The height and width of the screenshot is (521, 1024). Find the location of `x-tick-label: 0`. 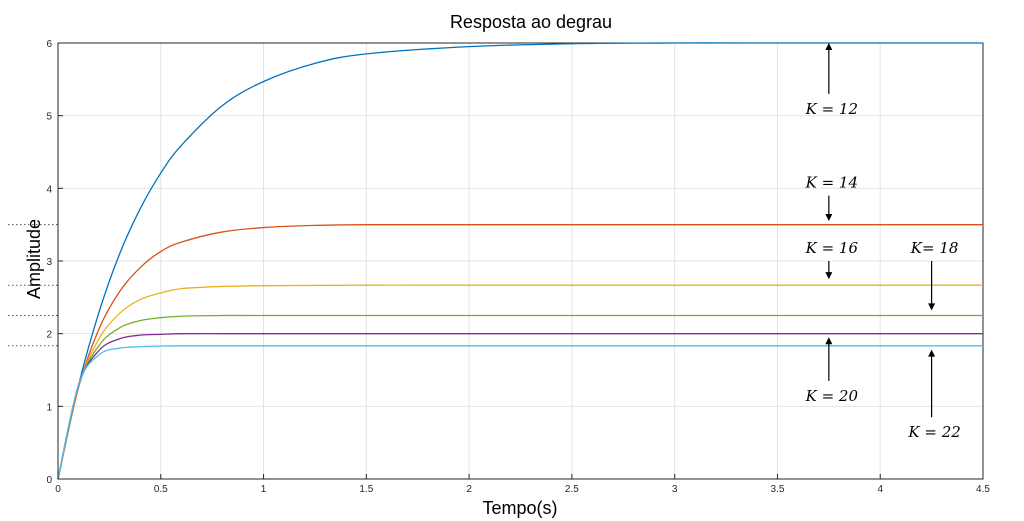

x-tick-label: 0 is located at coordinates (58, 489).